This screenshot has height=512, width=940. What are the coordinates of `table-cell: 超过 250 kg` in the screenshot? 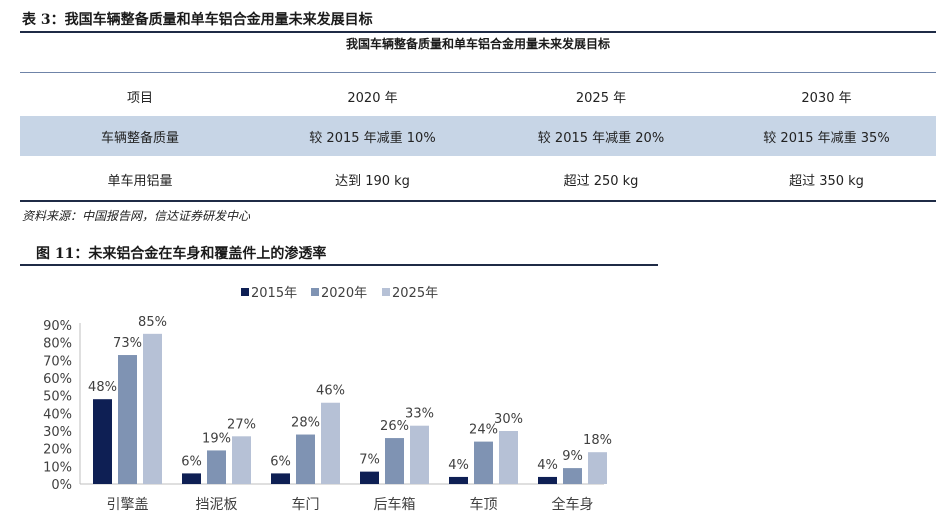 It's located at (601, 181).